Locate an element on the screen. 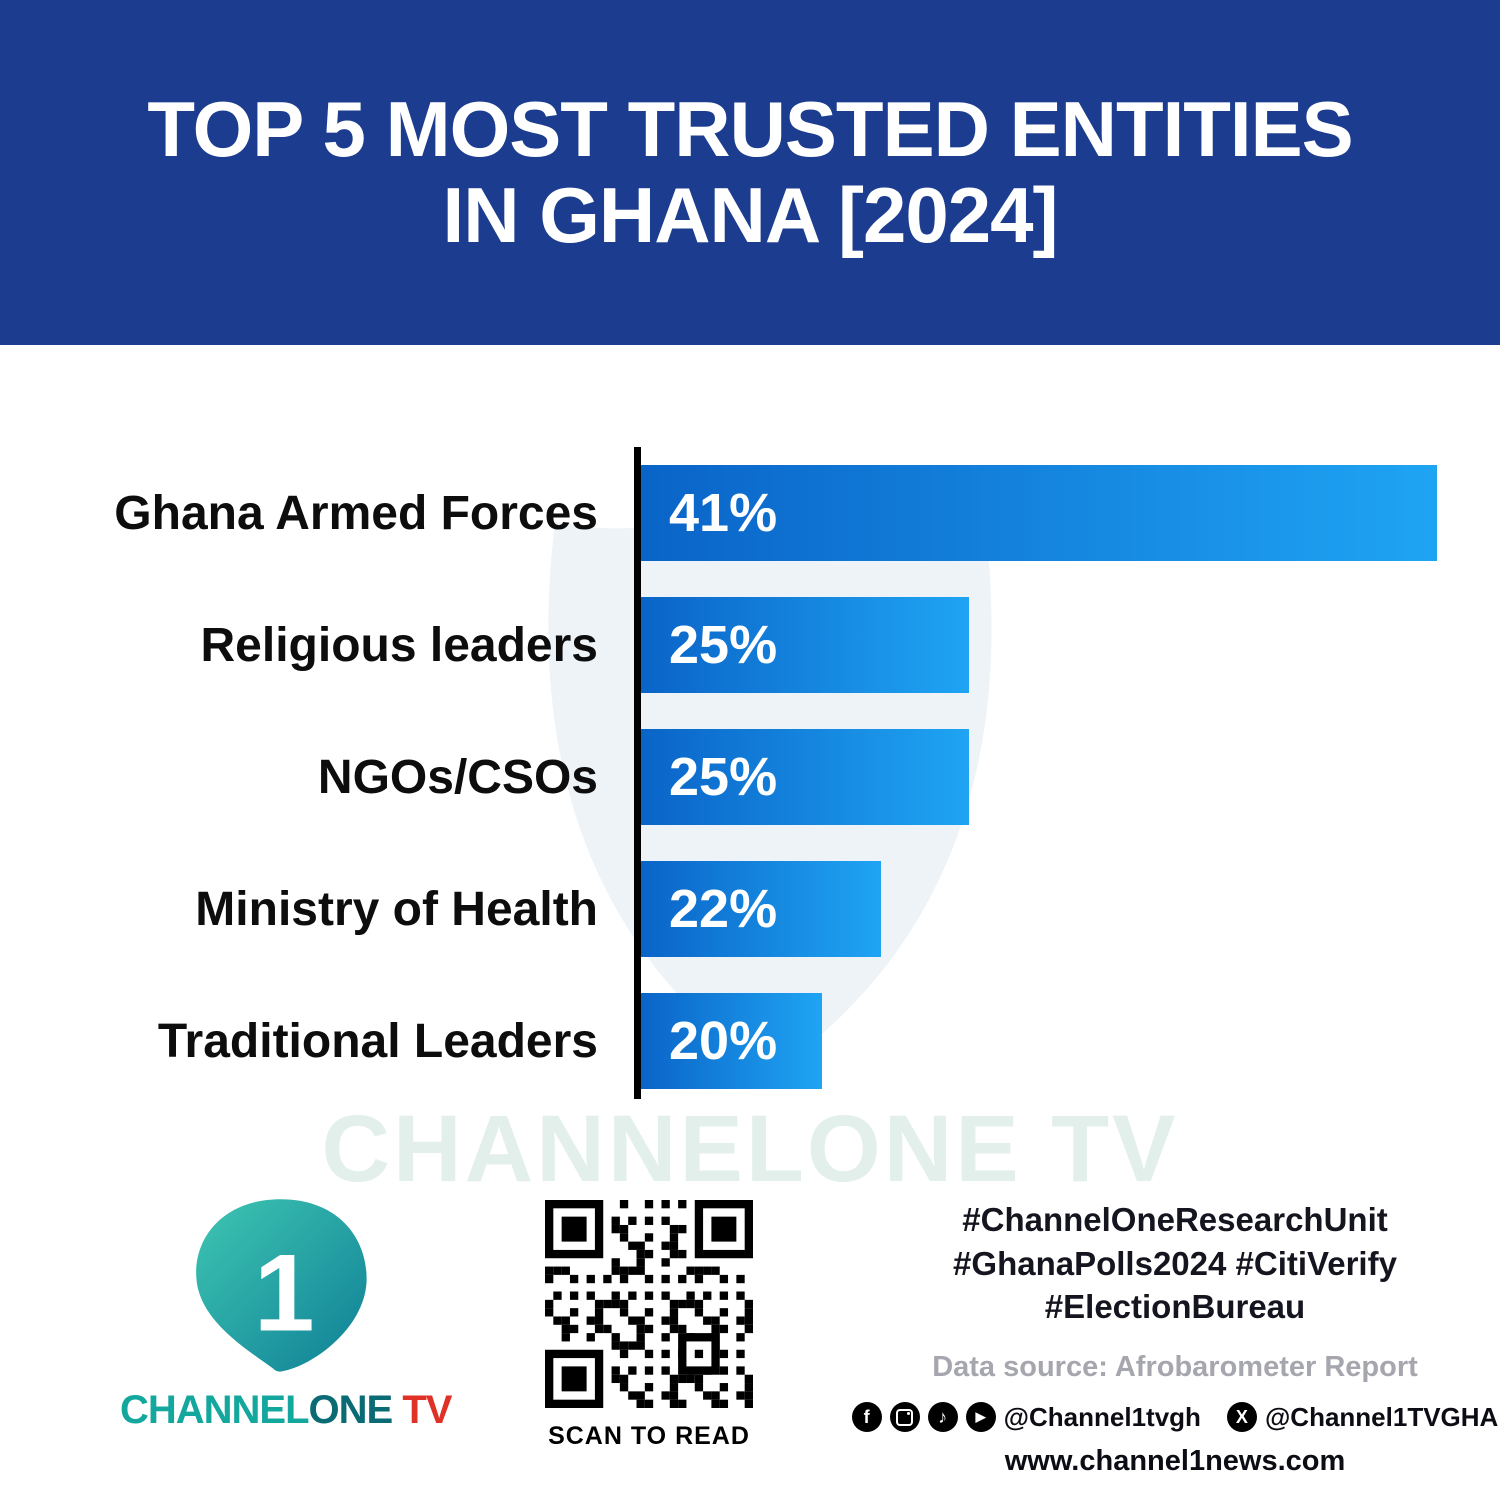 The width and height of the screenshot is (1500, 1500). channel-one-logo: 1 CHANNELONE TV is located at coordinates (286, 1311).